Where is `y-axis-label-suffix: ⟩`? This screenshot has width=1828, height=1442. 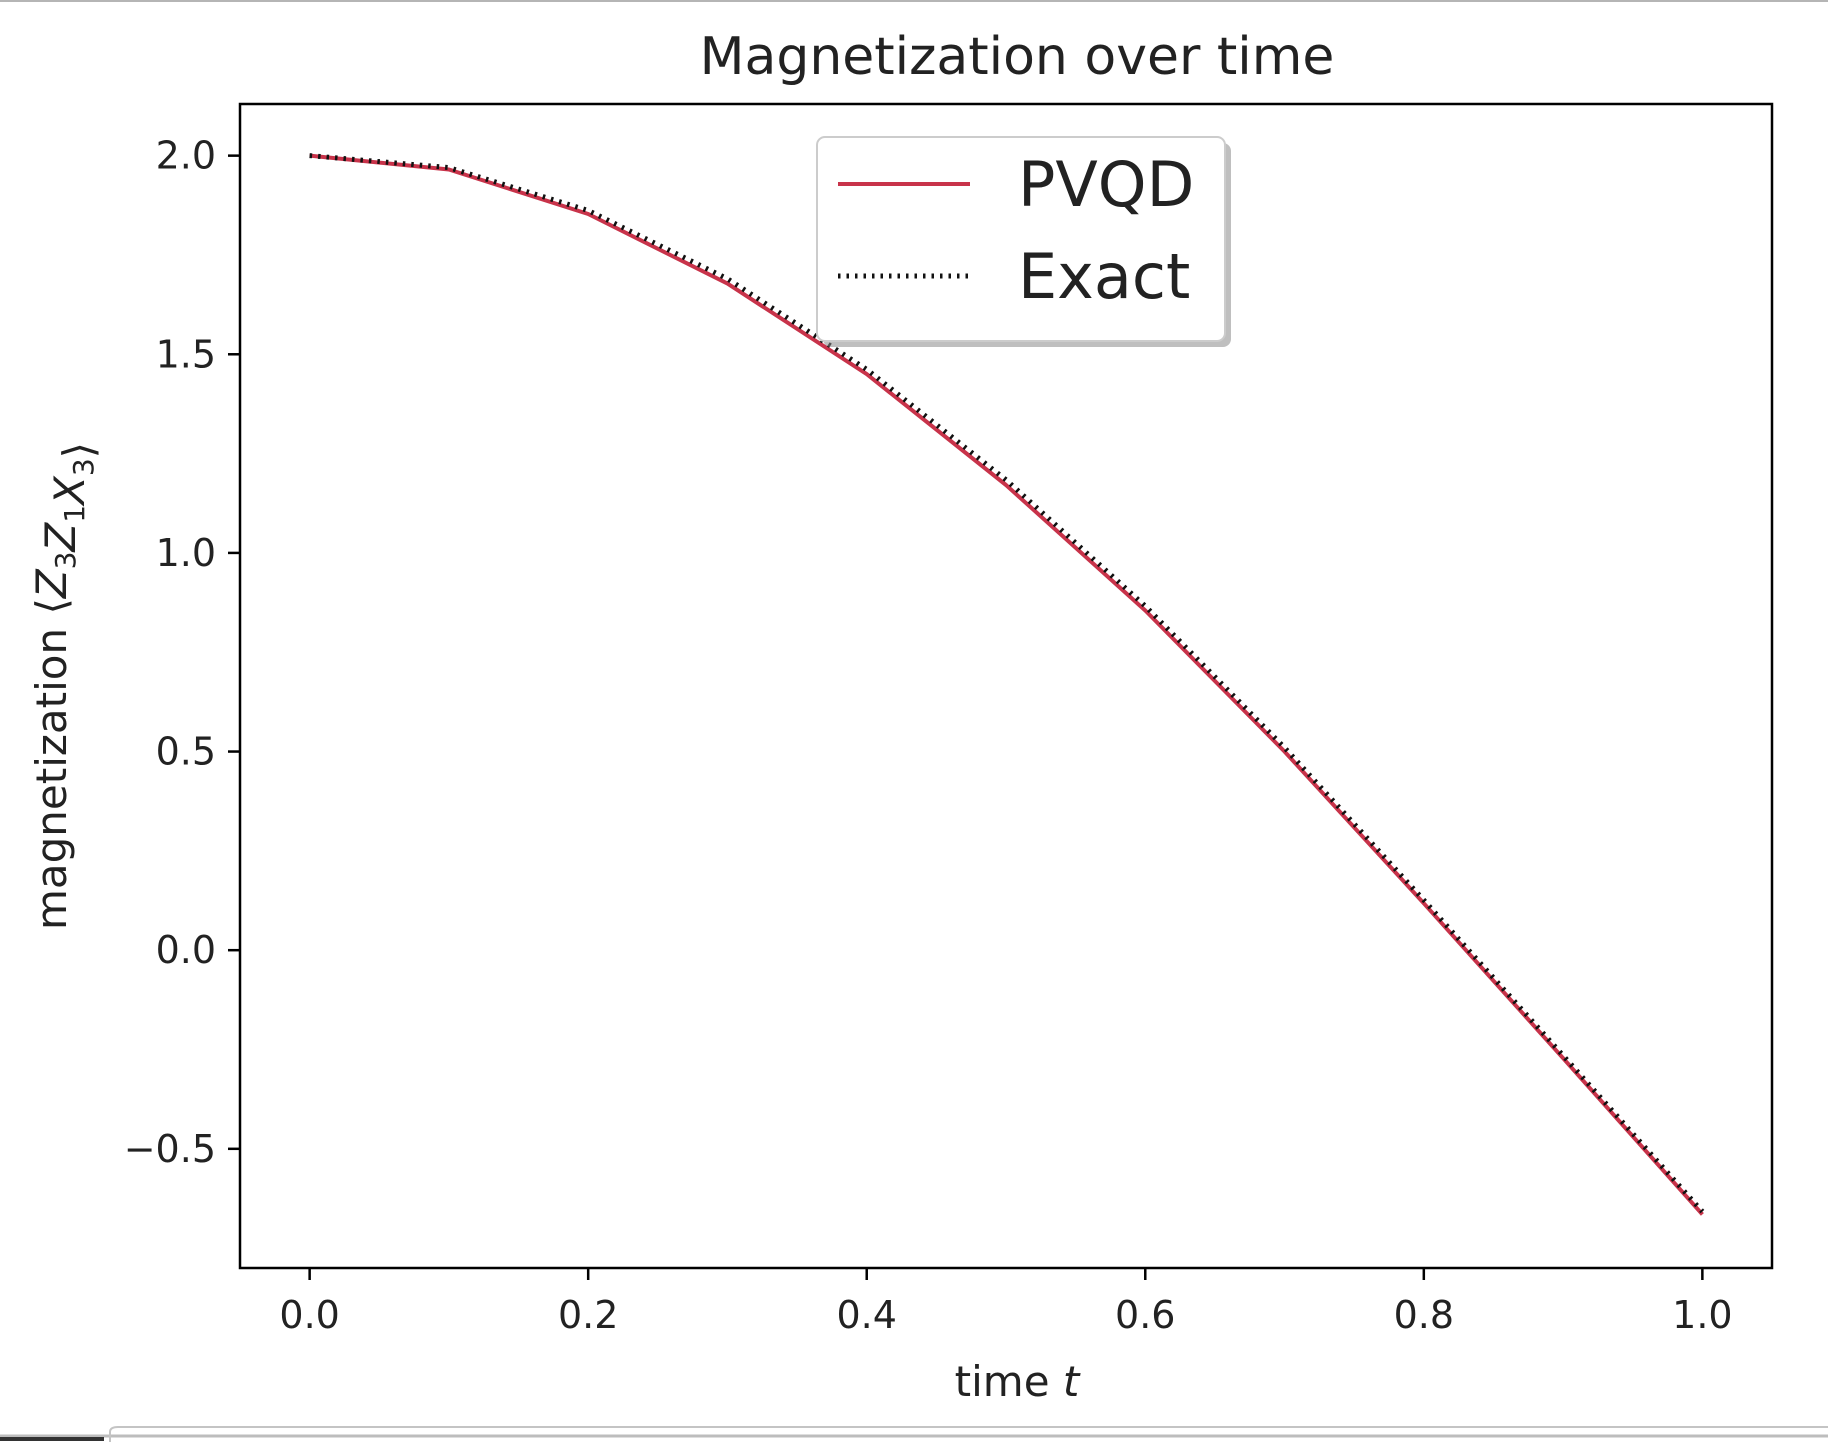 y-axis-label-suffix: ⟩ is located at coordinates (78, 450).